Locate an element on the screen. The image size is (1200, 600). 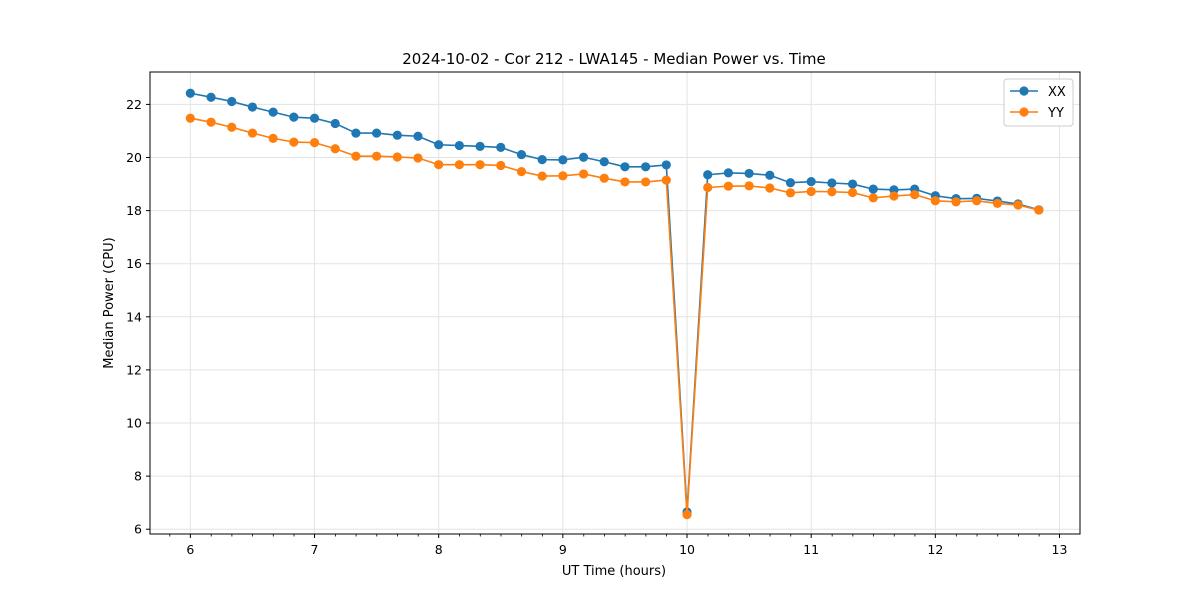
y-tick-label: 10 is located at coordinates (134, 423).